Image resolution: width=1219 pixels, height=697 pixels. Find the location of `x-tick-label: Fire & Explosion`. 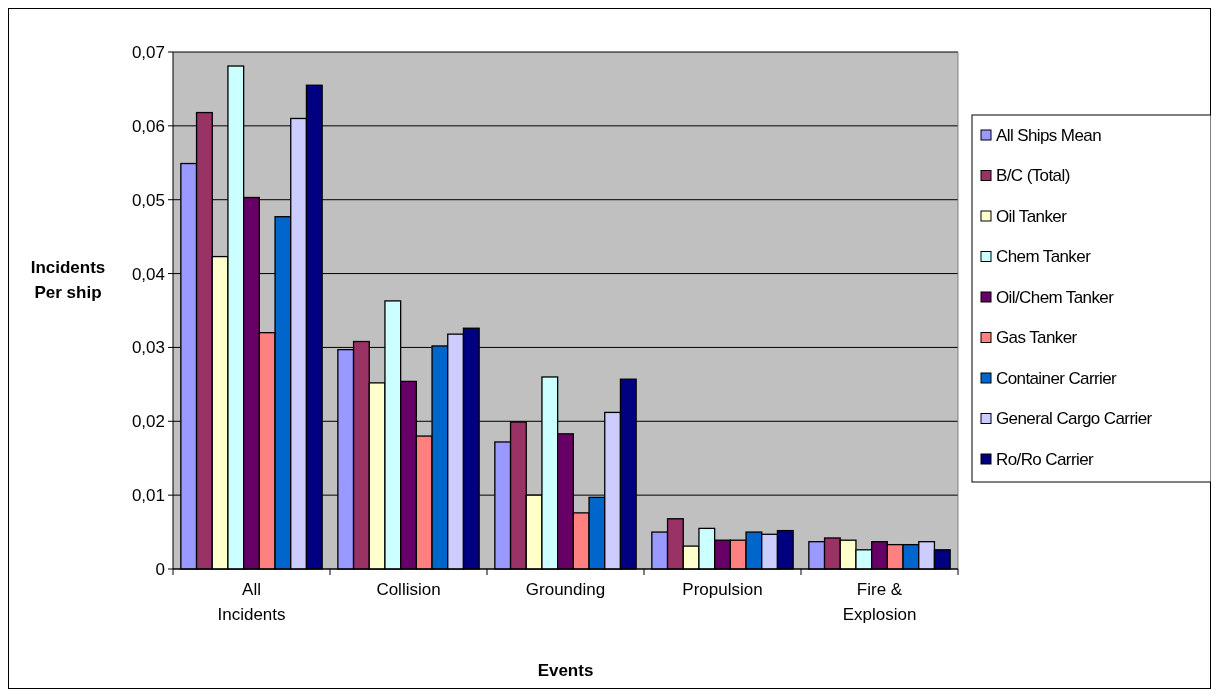

x-tick-label: Fire & Explosion is located at coordinates (879, 602).